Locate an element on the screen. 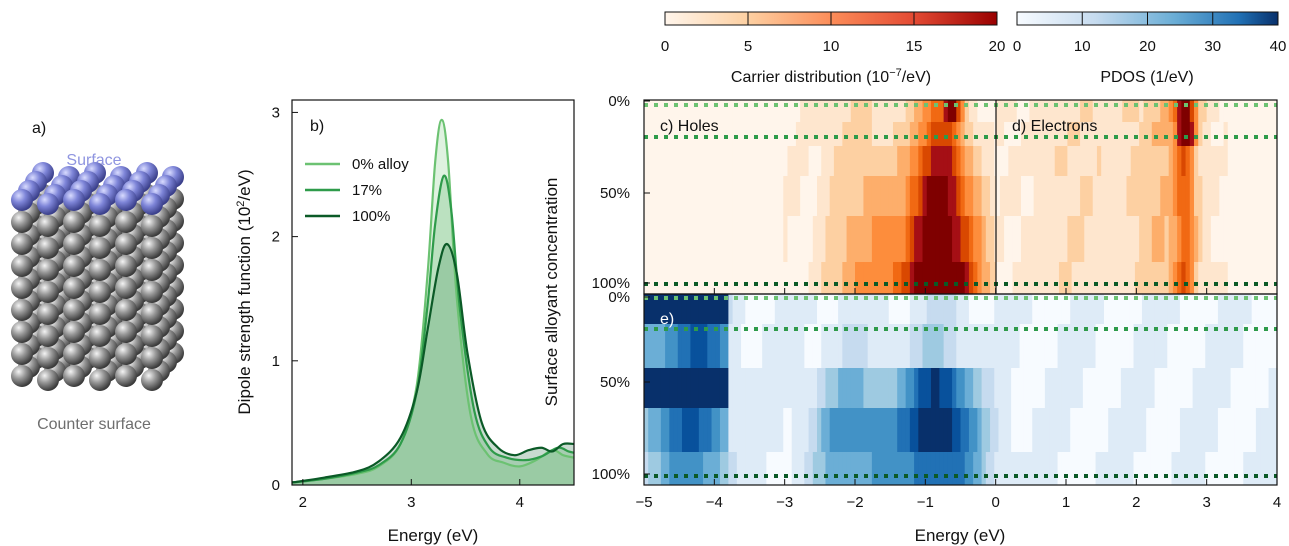  legend-label: 0% alloy is located at coordinates (380, 164).